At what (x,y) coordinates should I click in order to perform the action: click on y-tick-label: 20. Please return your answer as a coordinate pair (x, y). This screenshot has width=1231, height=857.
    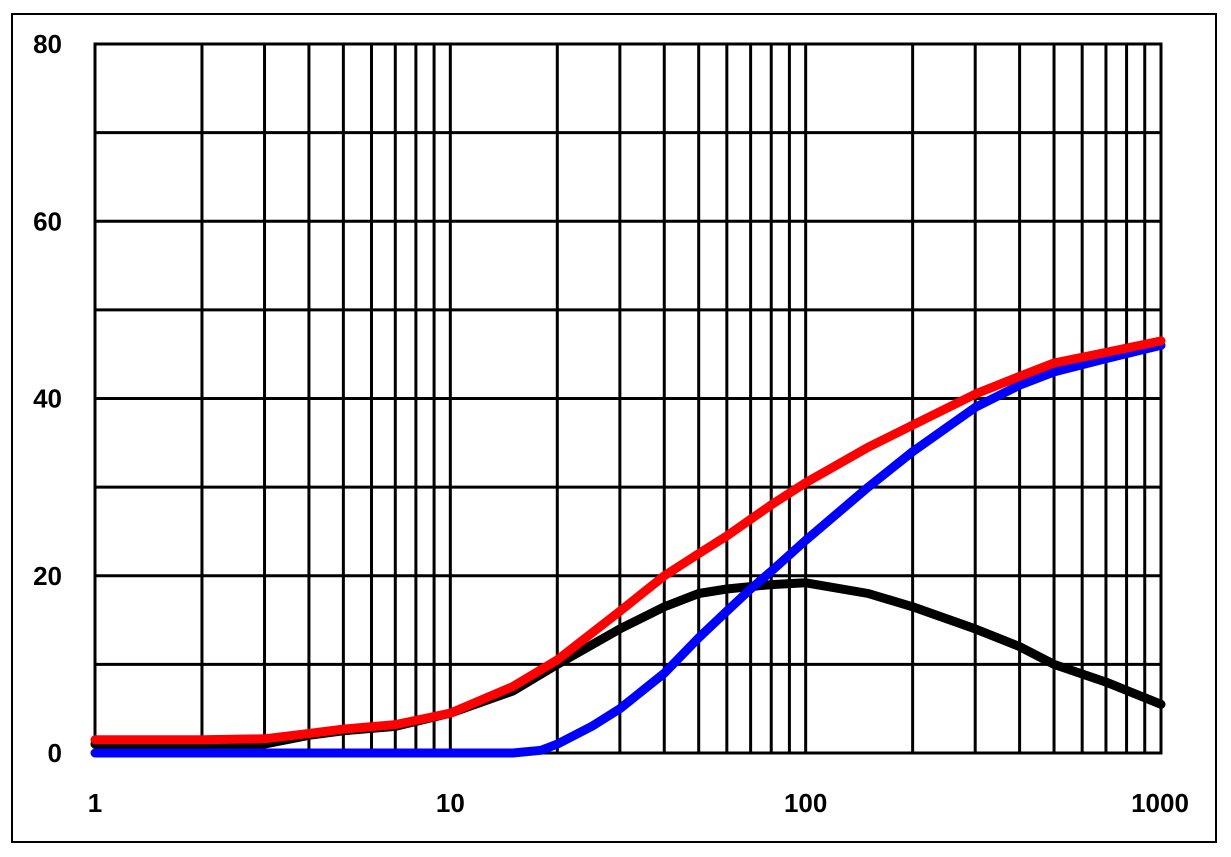
    Looking at the image, I should click on (47, 576).